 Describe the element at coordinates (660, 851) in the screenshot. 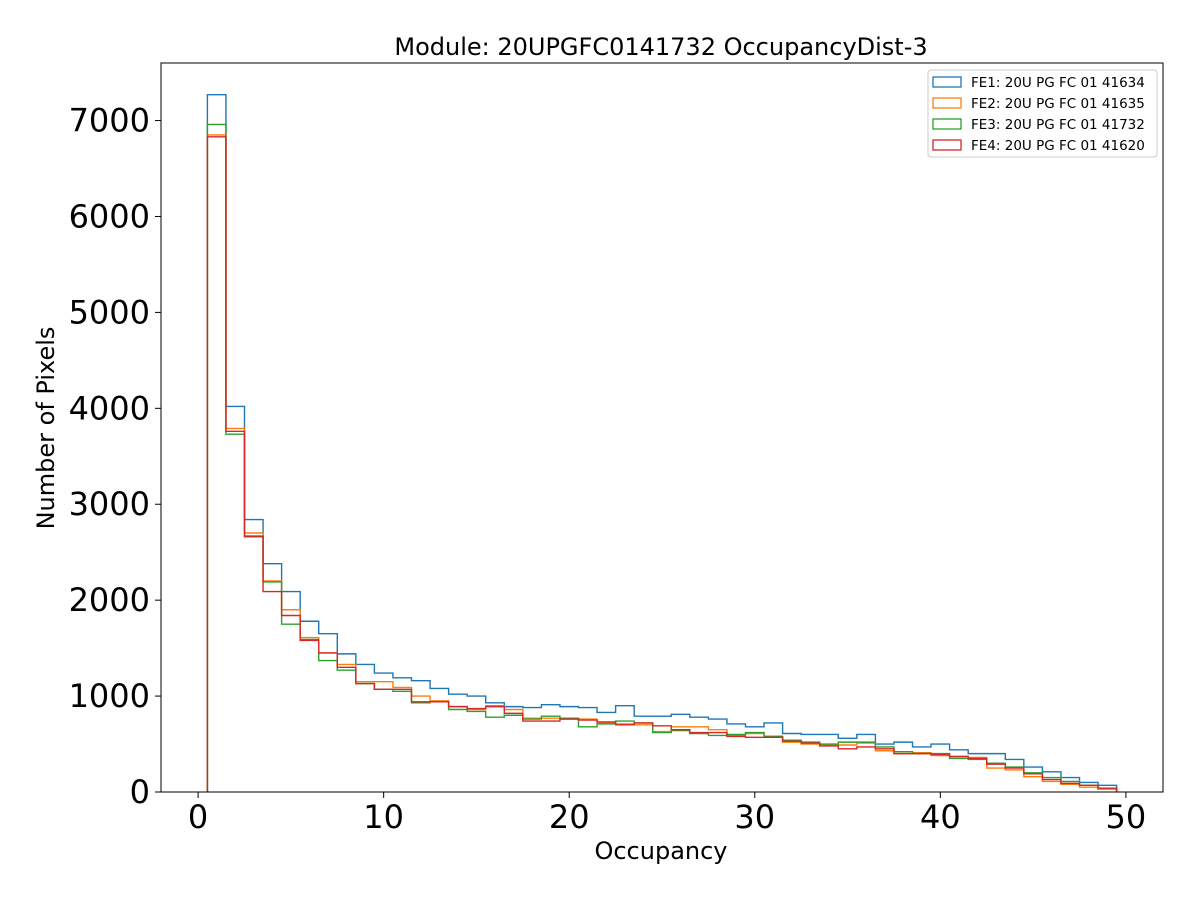

I see `x-axis-label: Occupancy` at that location.